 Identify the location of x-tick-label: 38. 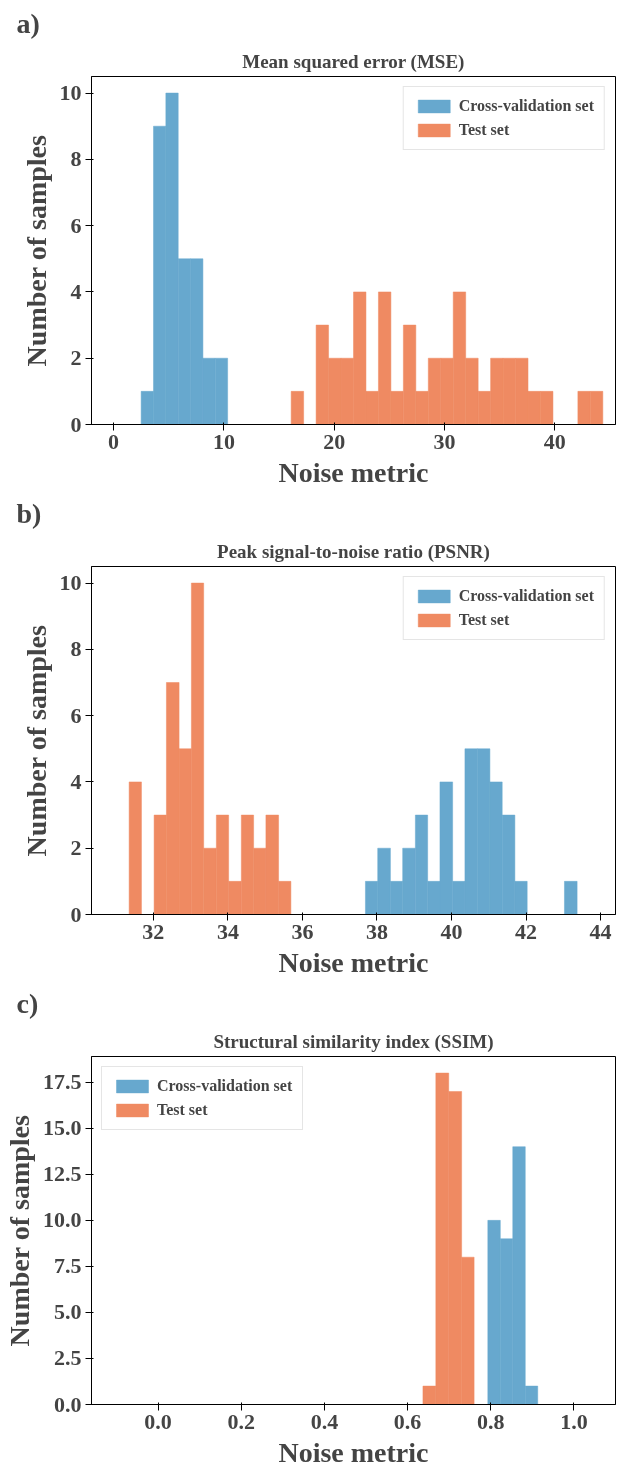
(376, 931).